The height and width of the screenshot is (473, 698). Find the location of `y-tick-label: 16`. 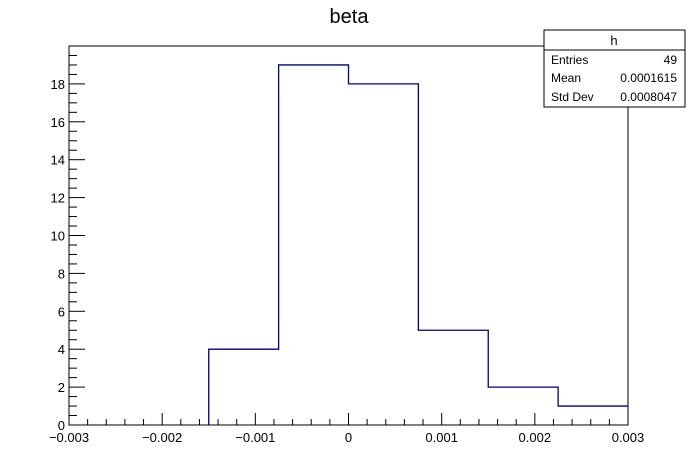

y-tick-label: 16 is located at coordinates (58, 122).